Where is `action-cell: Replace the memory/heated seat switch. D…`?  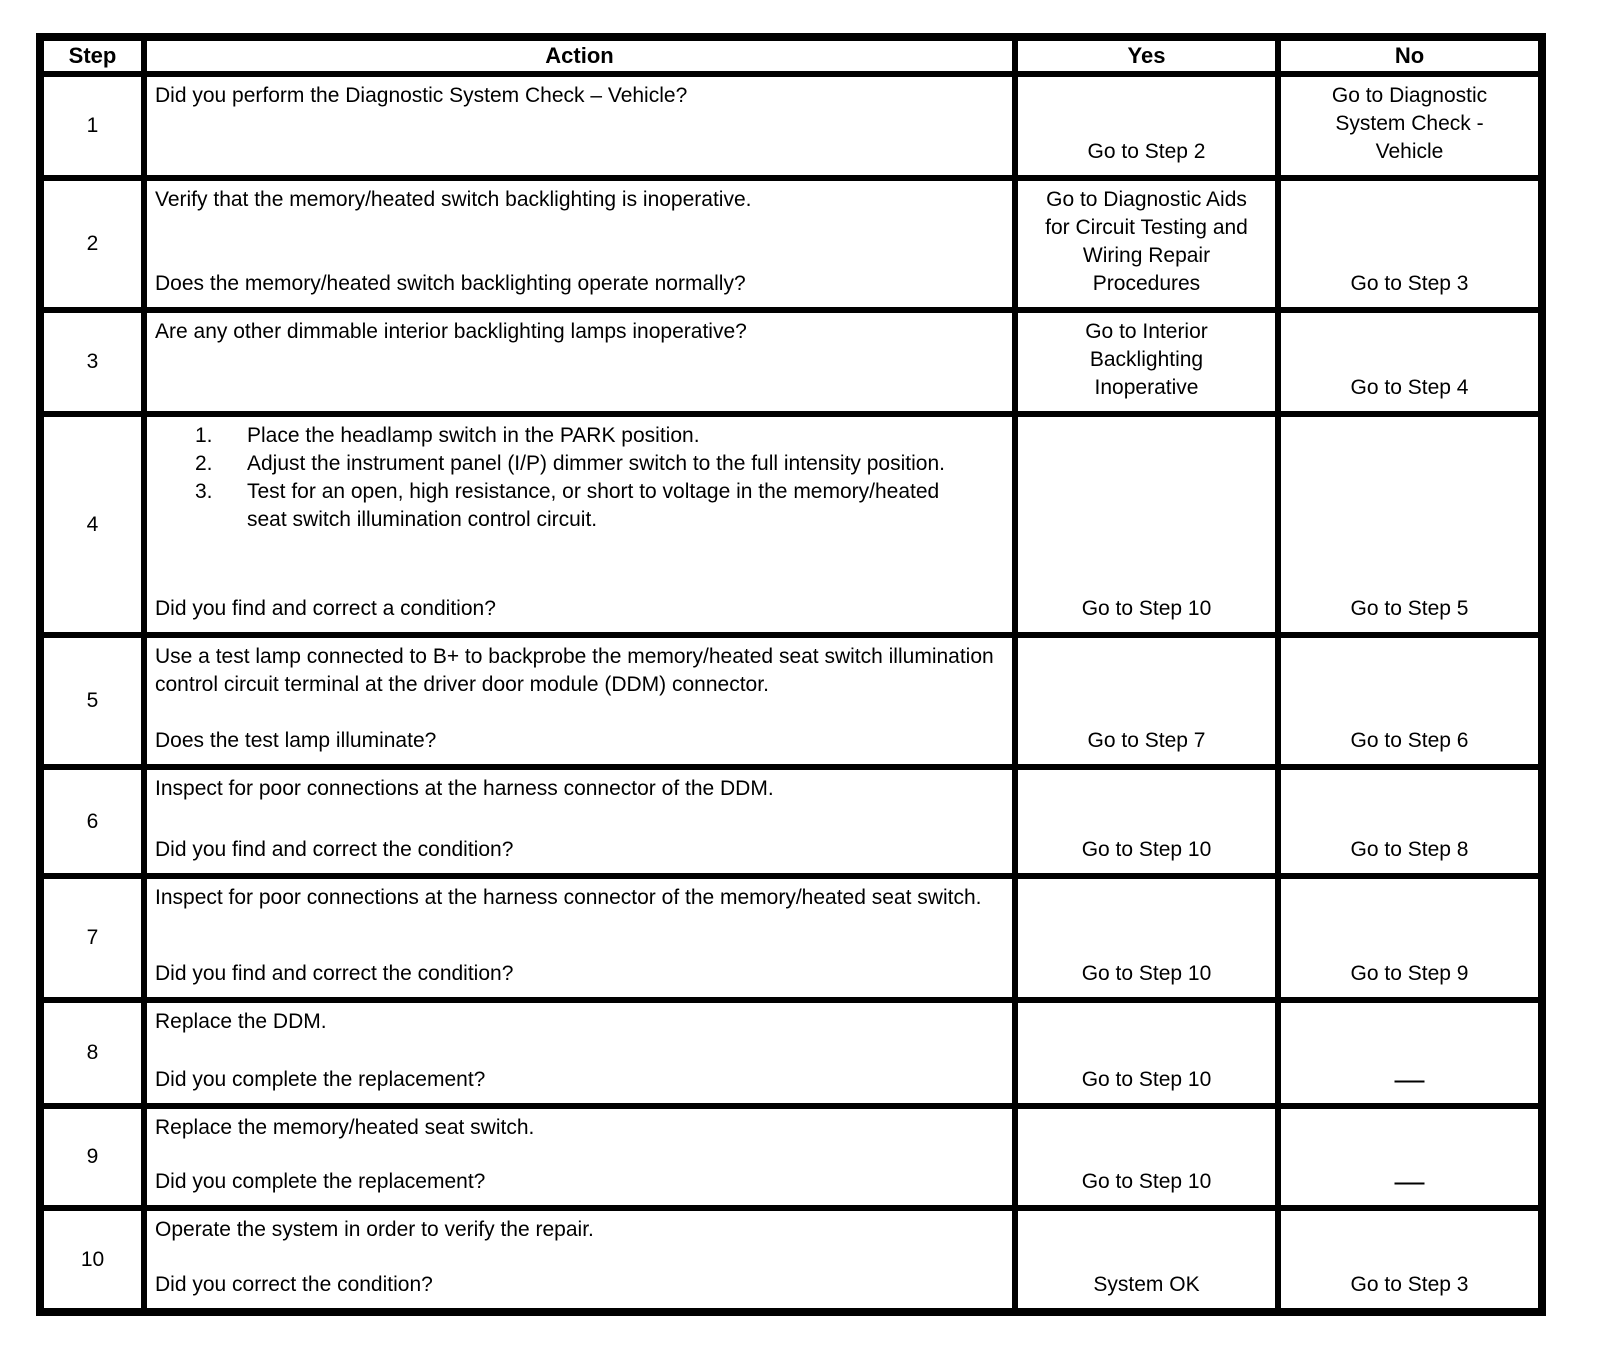 action-cell: Replace the memory/heated seat switch. D… is located at coordinates (579, 1157).